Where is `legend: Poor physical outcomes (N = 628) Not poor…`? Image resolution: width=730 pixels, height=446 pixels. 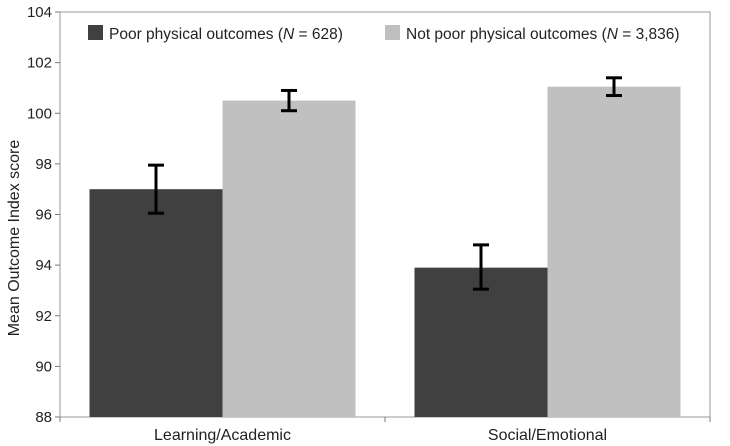
legend: Poor physical outcomes (N = 628) Not poor… is located at coordinates (384, 34).